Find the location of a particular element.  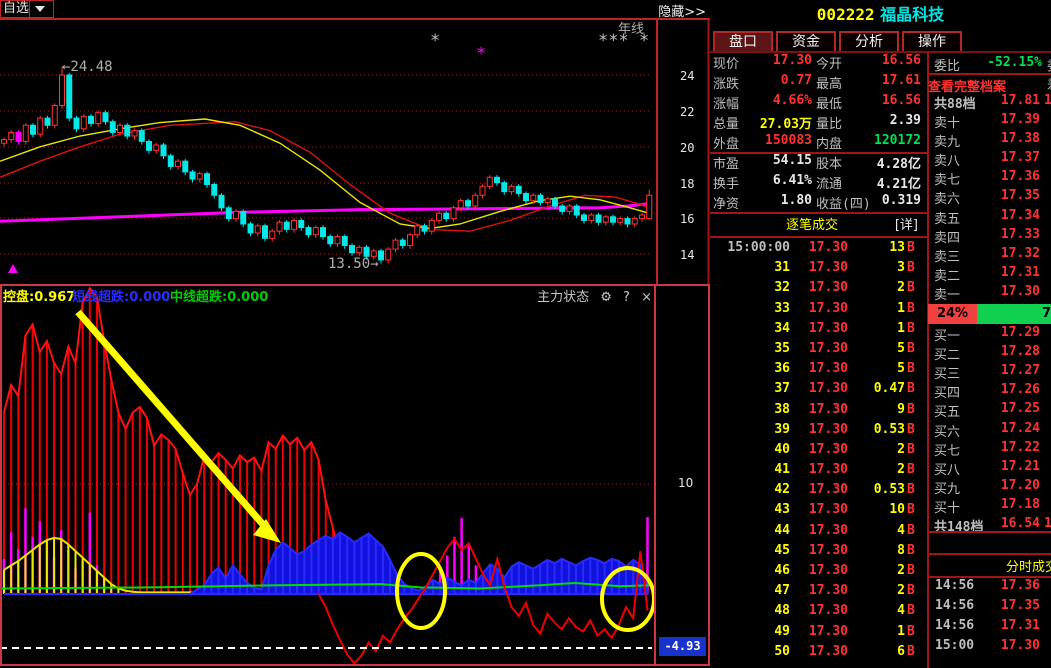

tick-time: 43 is located at coordinates (782, 510).